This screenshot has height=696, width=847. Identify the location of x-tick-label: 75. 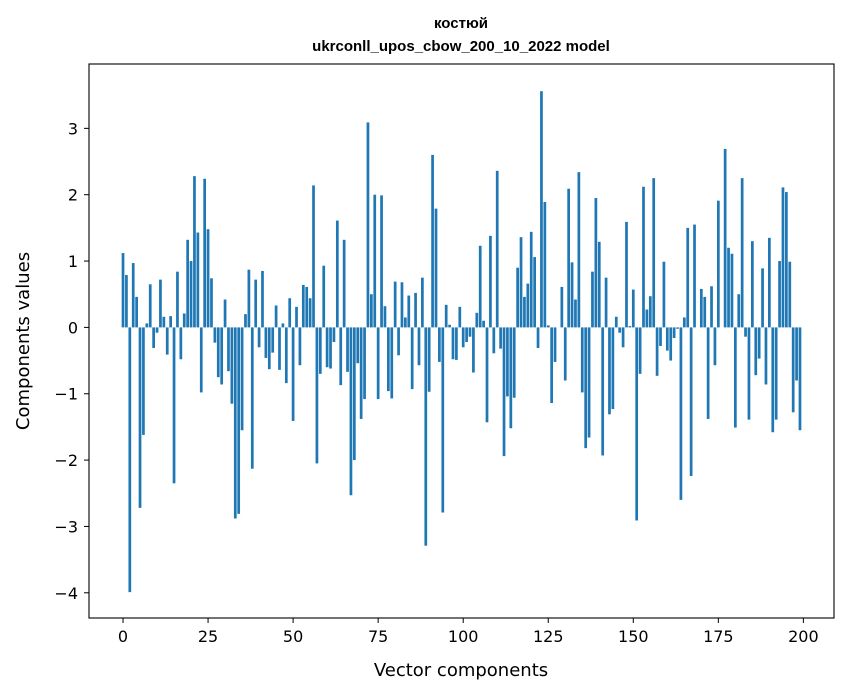
(378, 636).